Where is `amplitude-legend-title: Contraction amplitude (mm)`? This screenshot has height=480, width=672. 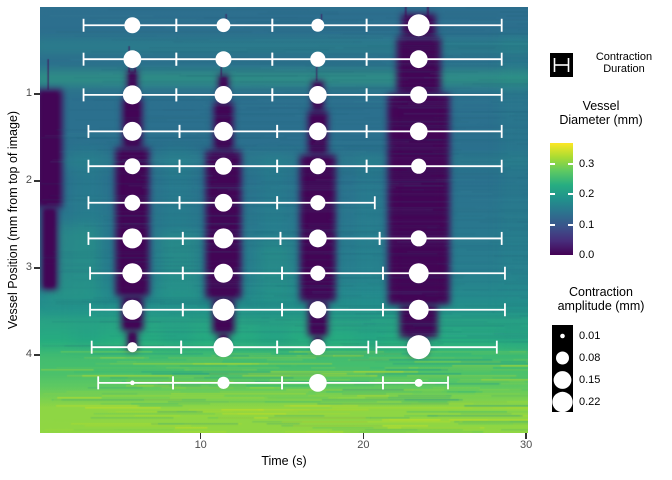 amplitude-legend-title: Contraction amplitude (mm) is located at coordinates (601, 299).